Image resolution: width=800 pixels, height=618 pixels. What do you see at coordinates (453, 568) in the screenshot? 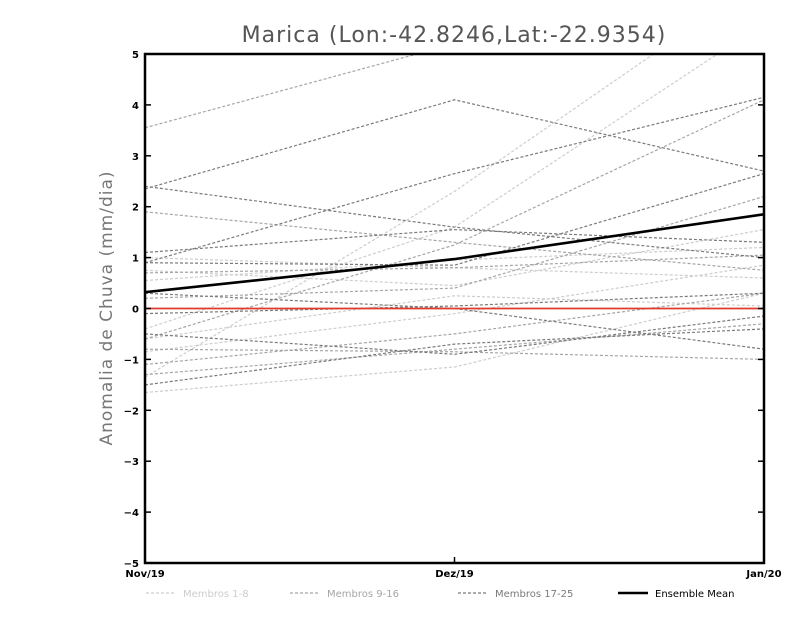
I see `x-ticks: Nov/19 Dez/19 Jan/20` at bounding box center [453, 568].